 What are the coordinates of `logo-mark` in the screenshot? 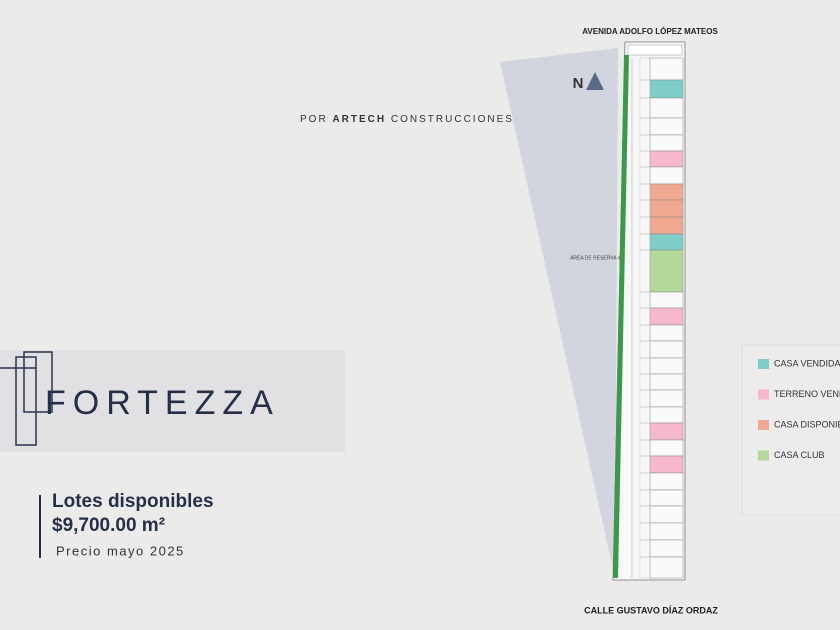 It's located at (26, 398).